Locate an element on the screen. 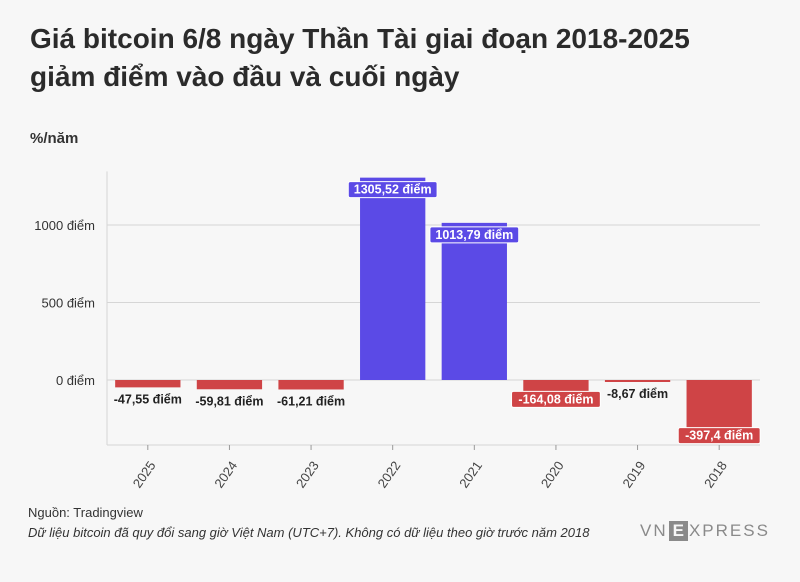 The image size is (800, 582). data-label: -397,4 điểm is located at coordinates (719, 436).